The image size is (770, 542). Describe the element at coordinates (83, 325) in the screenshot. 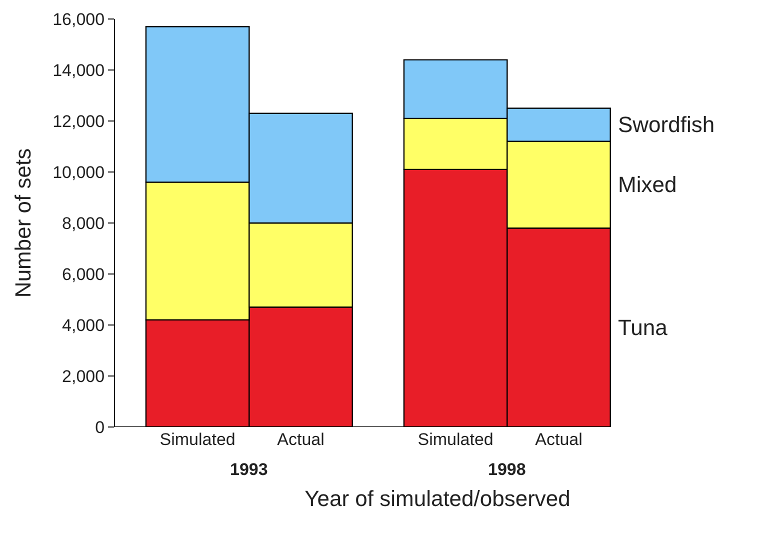

I see `y-tick-label: 4,000` at that location.